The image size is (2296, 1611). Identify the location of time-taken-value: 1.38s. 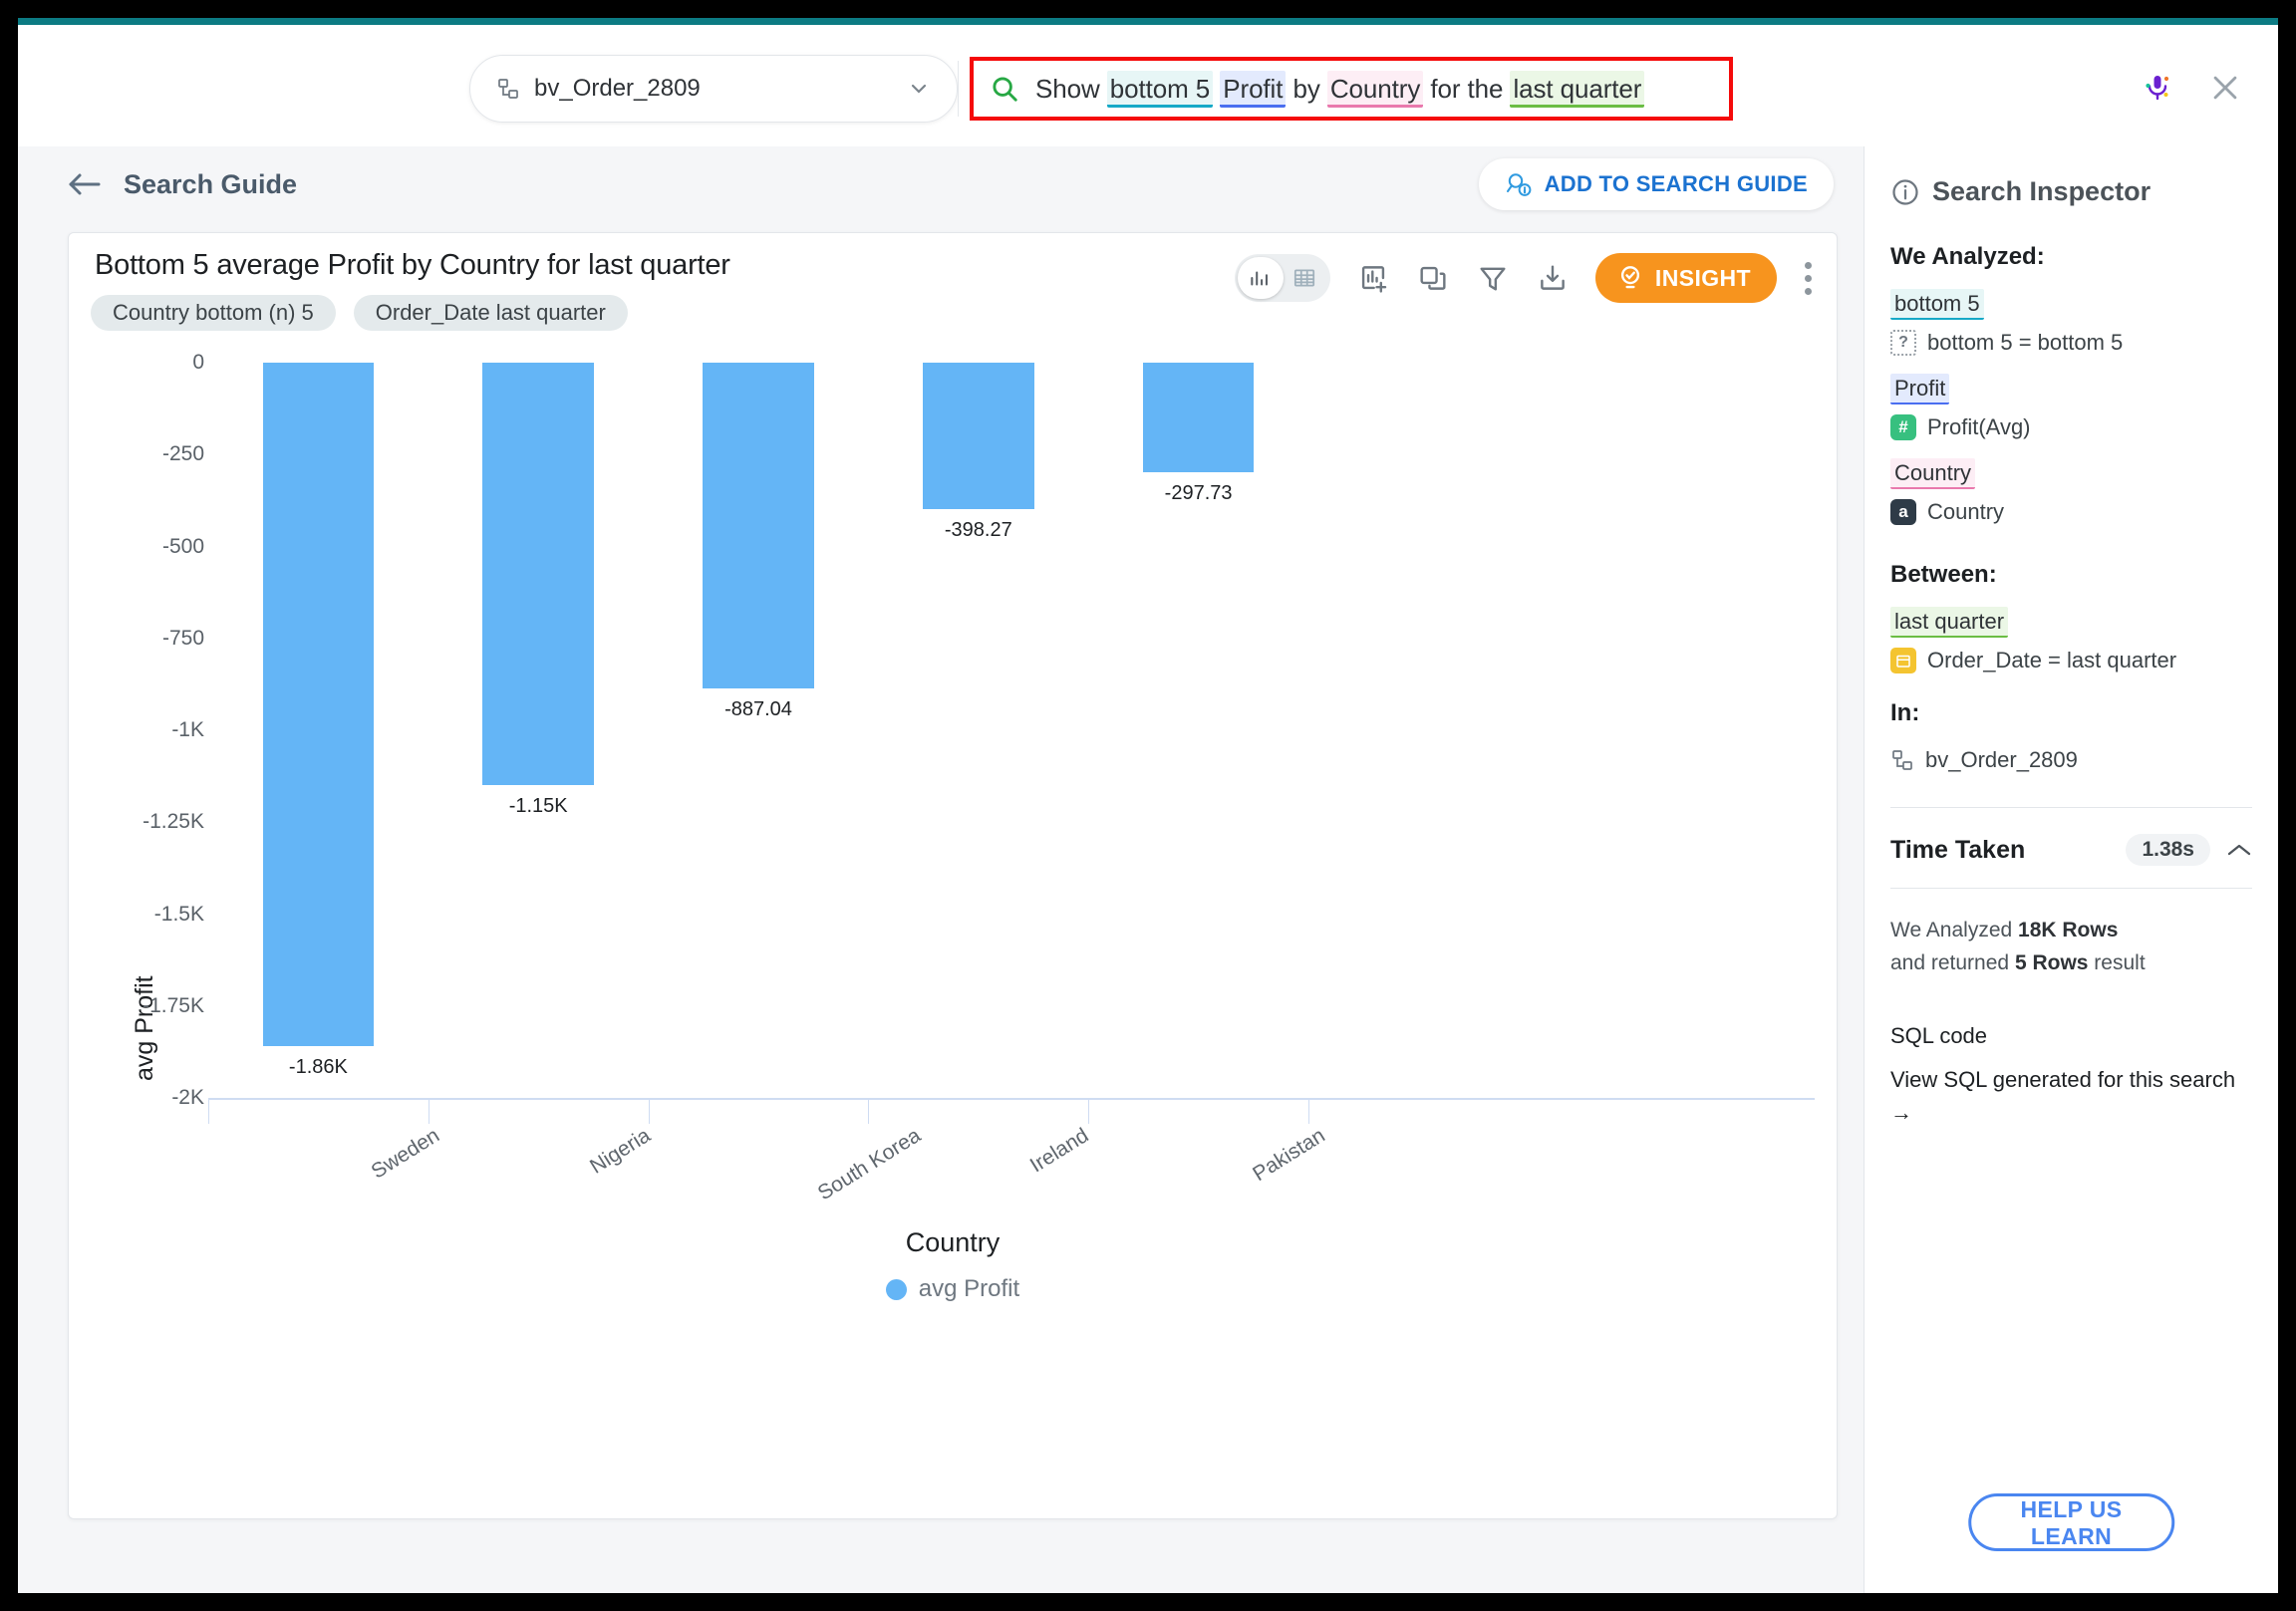
(2168, 850).